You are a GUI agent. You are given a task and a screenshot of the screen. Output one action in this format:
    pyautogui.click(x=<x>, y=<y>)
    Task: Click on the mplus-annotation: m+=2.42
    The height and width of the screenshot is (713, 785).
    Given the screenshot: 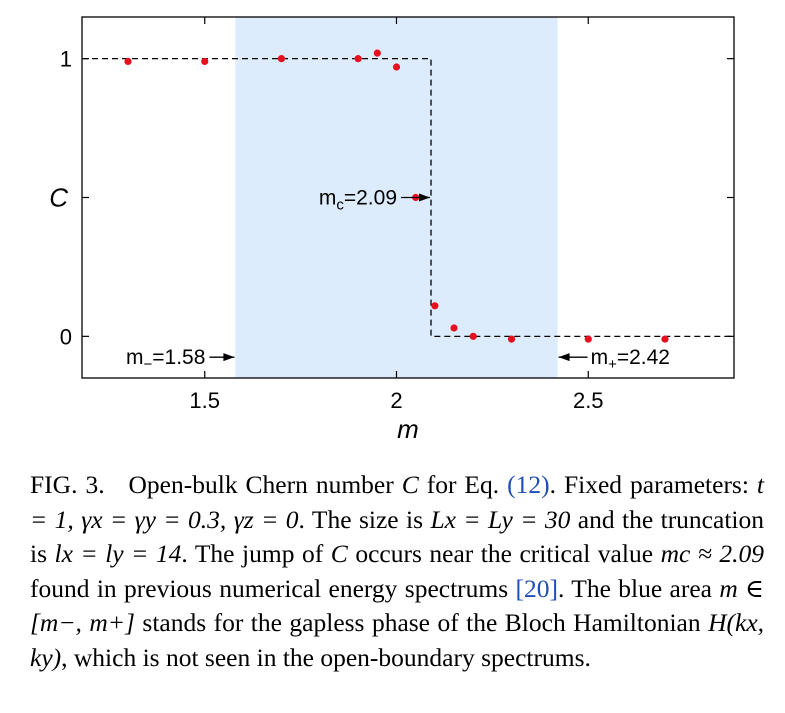 What is the action you would take?
    pyautogui.click(x=630, y=359)
    